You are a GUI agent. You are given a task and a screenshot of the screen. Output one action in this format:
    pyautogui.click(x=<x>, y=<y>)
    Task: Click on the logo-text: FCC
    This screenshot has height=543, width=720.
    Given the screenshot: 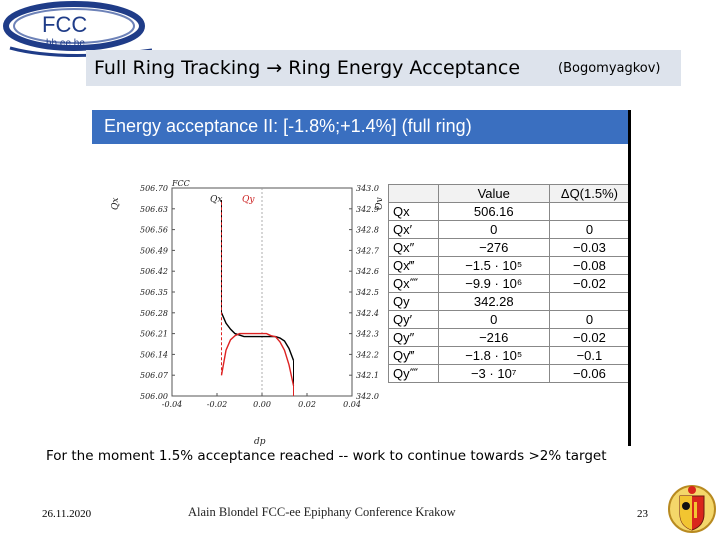 What is the action you would take?
    pyautogui.click(x=64, y=24)
    